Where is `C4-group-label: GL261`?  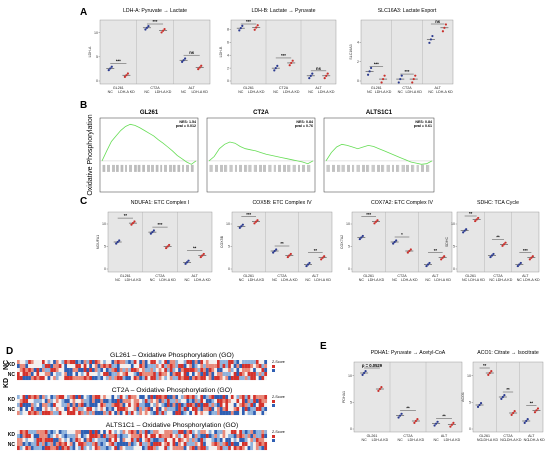 C4-group-label: GL261 is located at coordinates (470, 276).